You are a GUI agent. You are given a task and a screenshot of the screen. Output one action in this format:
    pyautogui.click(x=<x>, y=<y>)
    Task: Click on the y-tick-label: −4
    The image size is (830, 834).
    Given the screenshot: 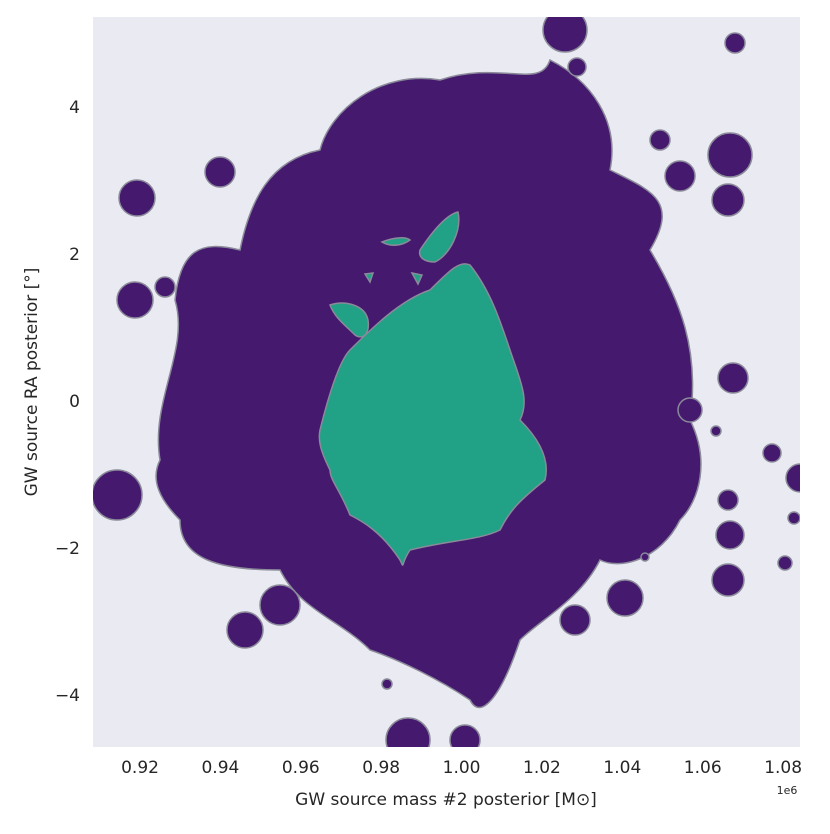 What is the action you would take?
    pyautogui.click(x=67, y=696)
    